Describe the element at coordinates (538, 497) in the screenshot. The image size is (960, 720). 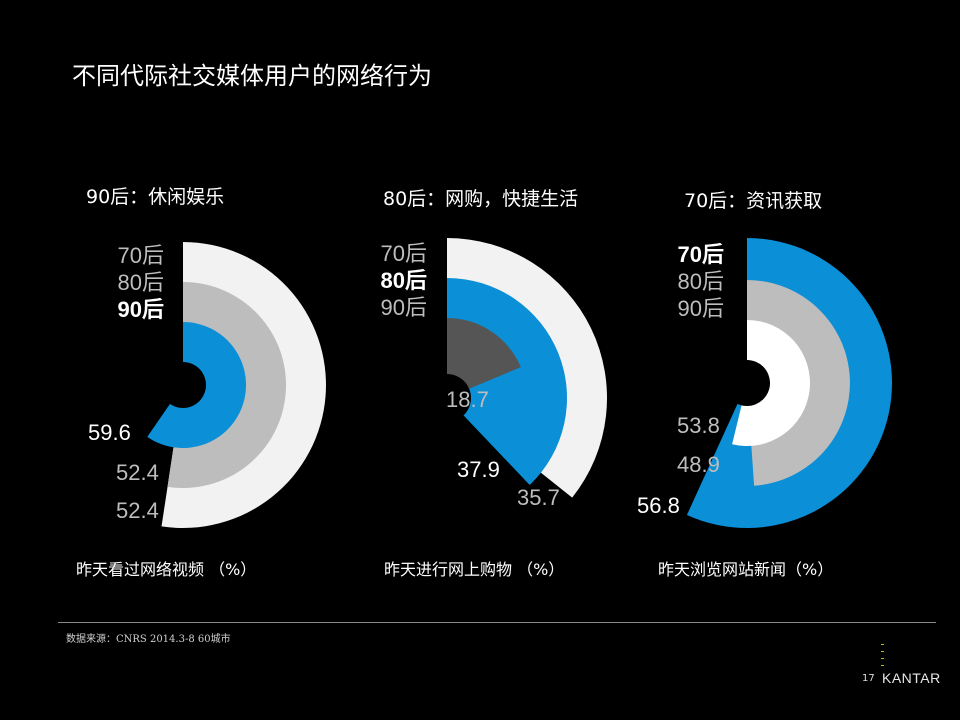
I see `chart-2-value-label-70后: 35.7` at that location.